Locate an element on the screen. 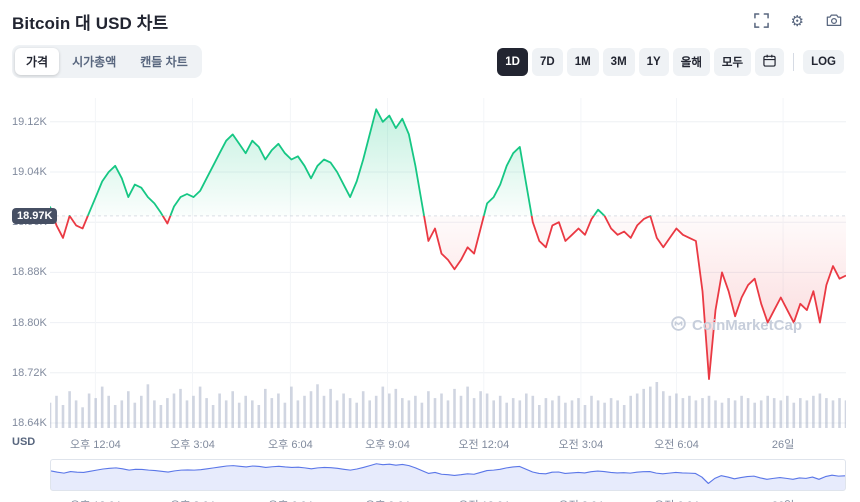  navigator-axis-label: 오전 3:04 is located at coordinates (581, 499).